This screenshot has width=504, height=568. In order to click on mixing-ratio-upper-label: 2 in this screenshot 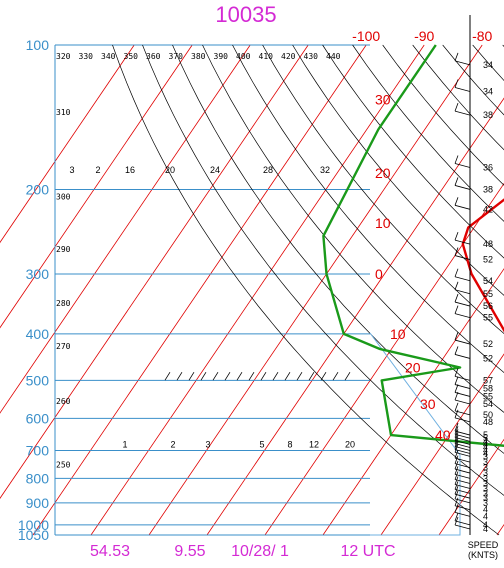, I will do `click(97, 170)`.